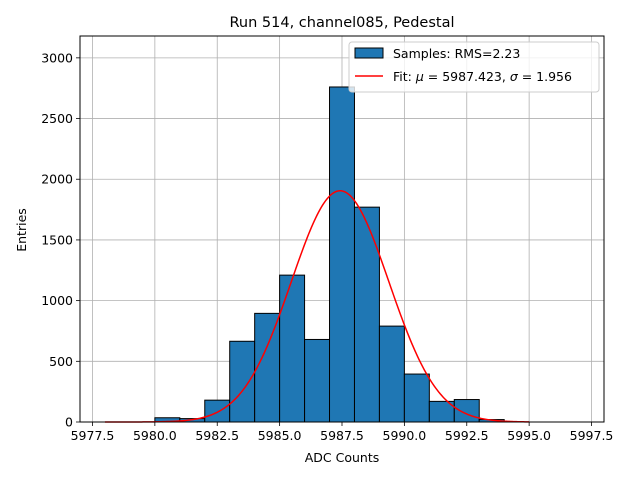 The width and height of the screenshot is (640, 480). What do you see at coordinates (529, 435) in the screenshot?
I see `x-tick-label: 5995.0` at bounding box center [529, 435].